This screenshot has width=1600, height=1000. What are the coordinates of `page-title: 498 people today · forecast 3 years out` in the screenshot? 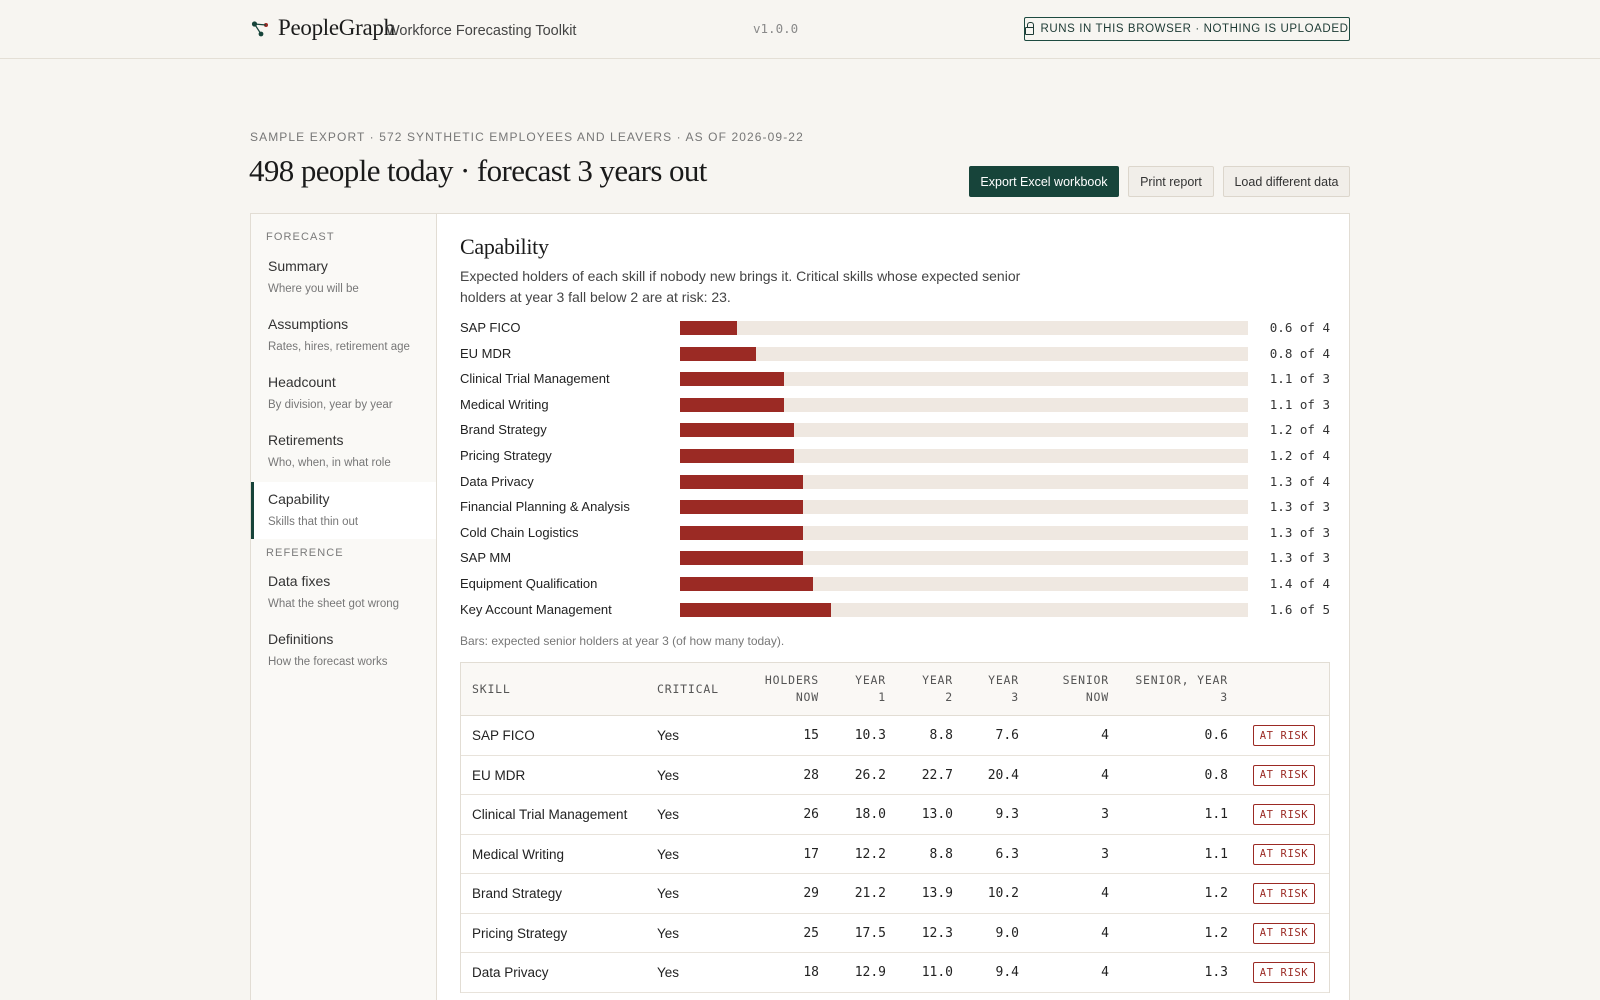 It's located at (478, 170).